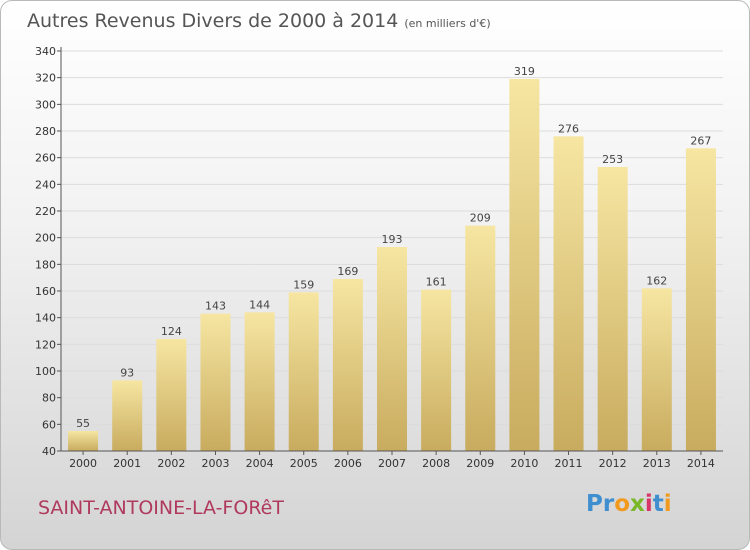 The image size is (750, 550). Describe the element at coordinates (701, 463) in the screenshot. I see `x-tick-label-2014: 2014` at that location.